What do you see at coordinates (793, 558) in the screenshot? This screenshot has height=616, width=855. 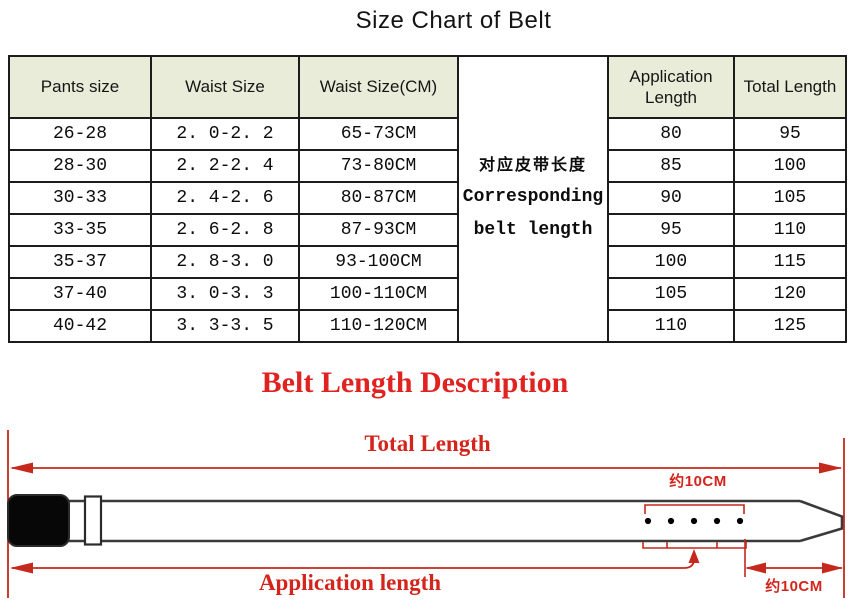 I see `tip-span-arrow` at bounding box center [793, 558].